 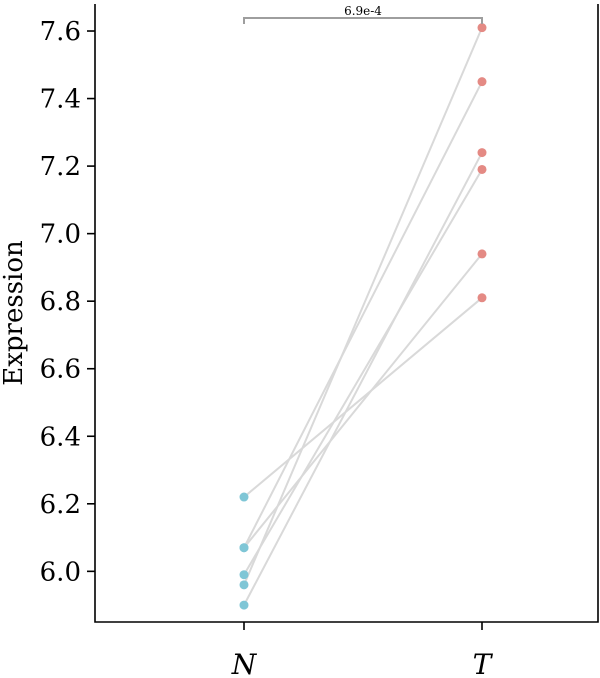 What do you see at coordinates (363, 397) in the screenshot?
I see `pair-line` at bounding box center [363, 397].